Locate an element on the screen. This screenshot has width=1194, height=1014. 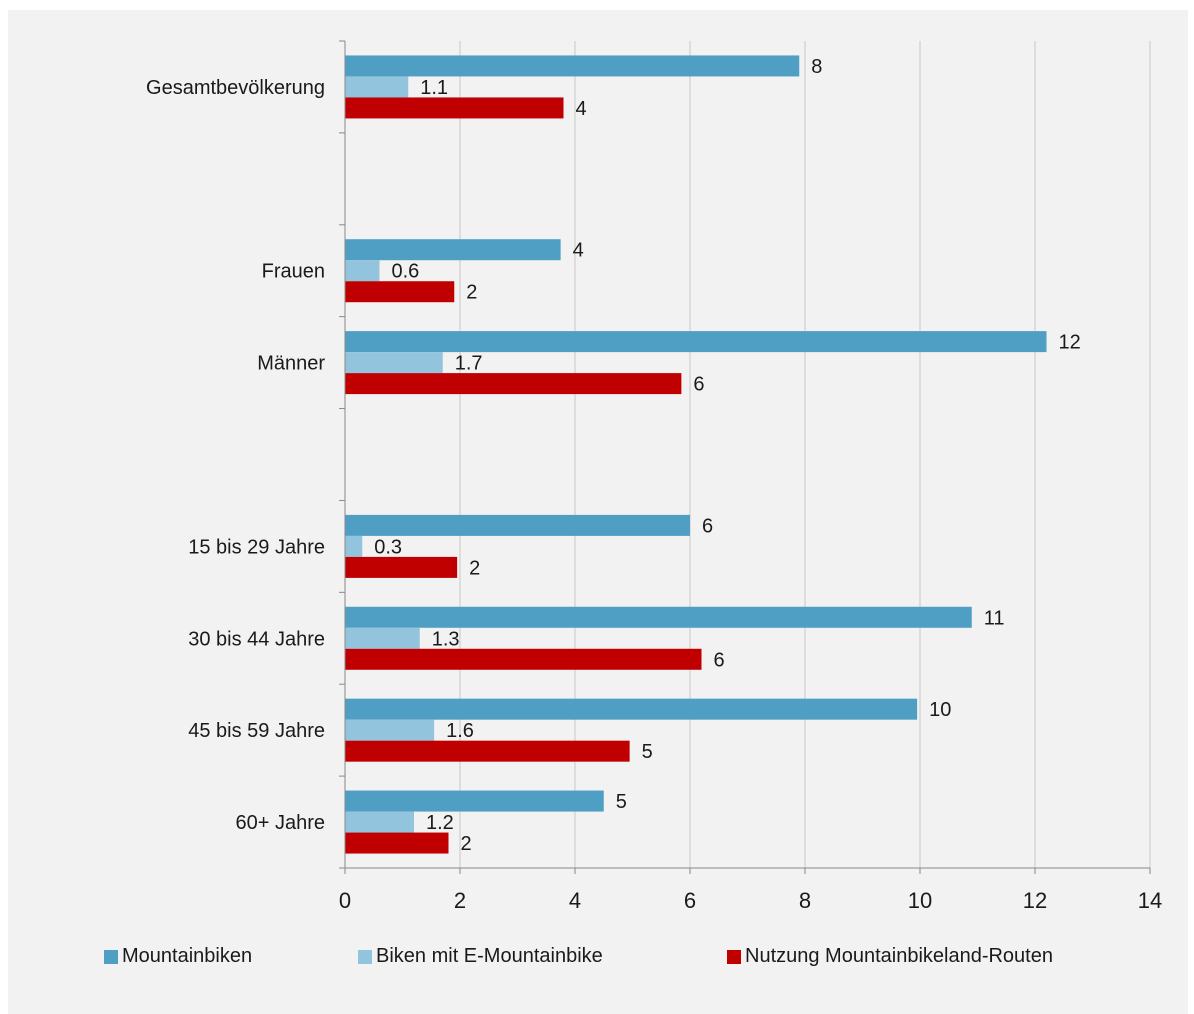
legend-item: Biken mit E-Mountainbike is located at coordinates (480, 956).